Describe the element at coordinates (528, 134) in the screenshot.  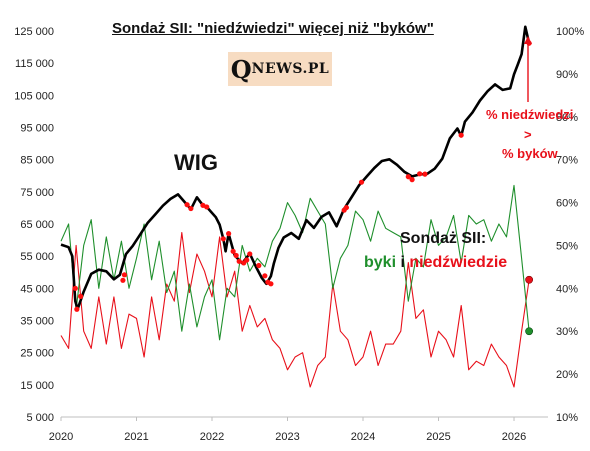
I see `annotation-greater-than: >` at that location.